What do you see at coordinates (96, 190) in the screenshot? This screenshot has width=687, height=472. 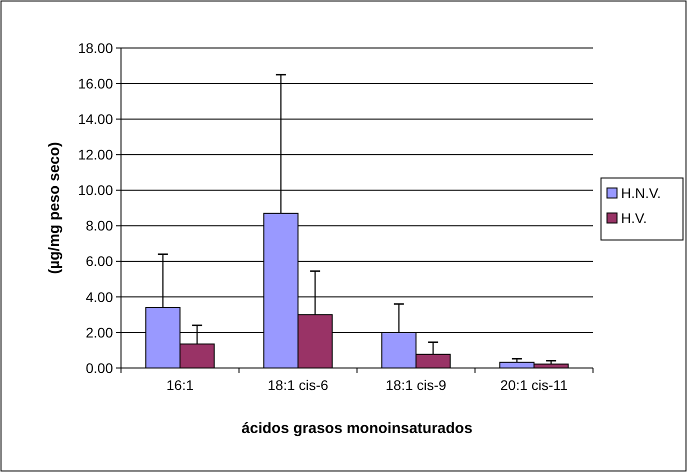 I see `y-tick-label: 10.00` at bounding box center [96, 190].